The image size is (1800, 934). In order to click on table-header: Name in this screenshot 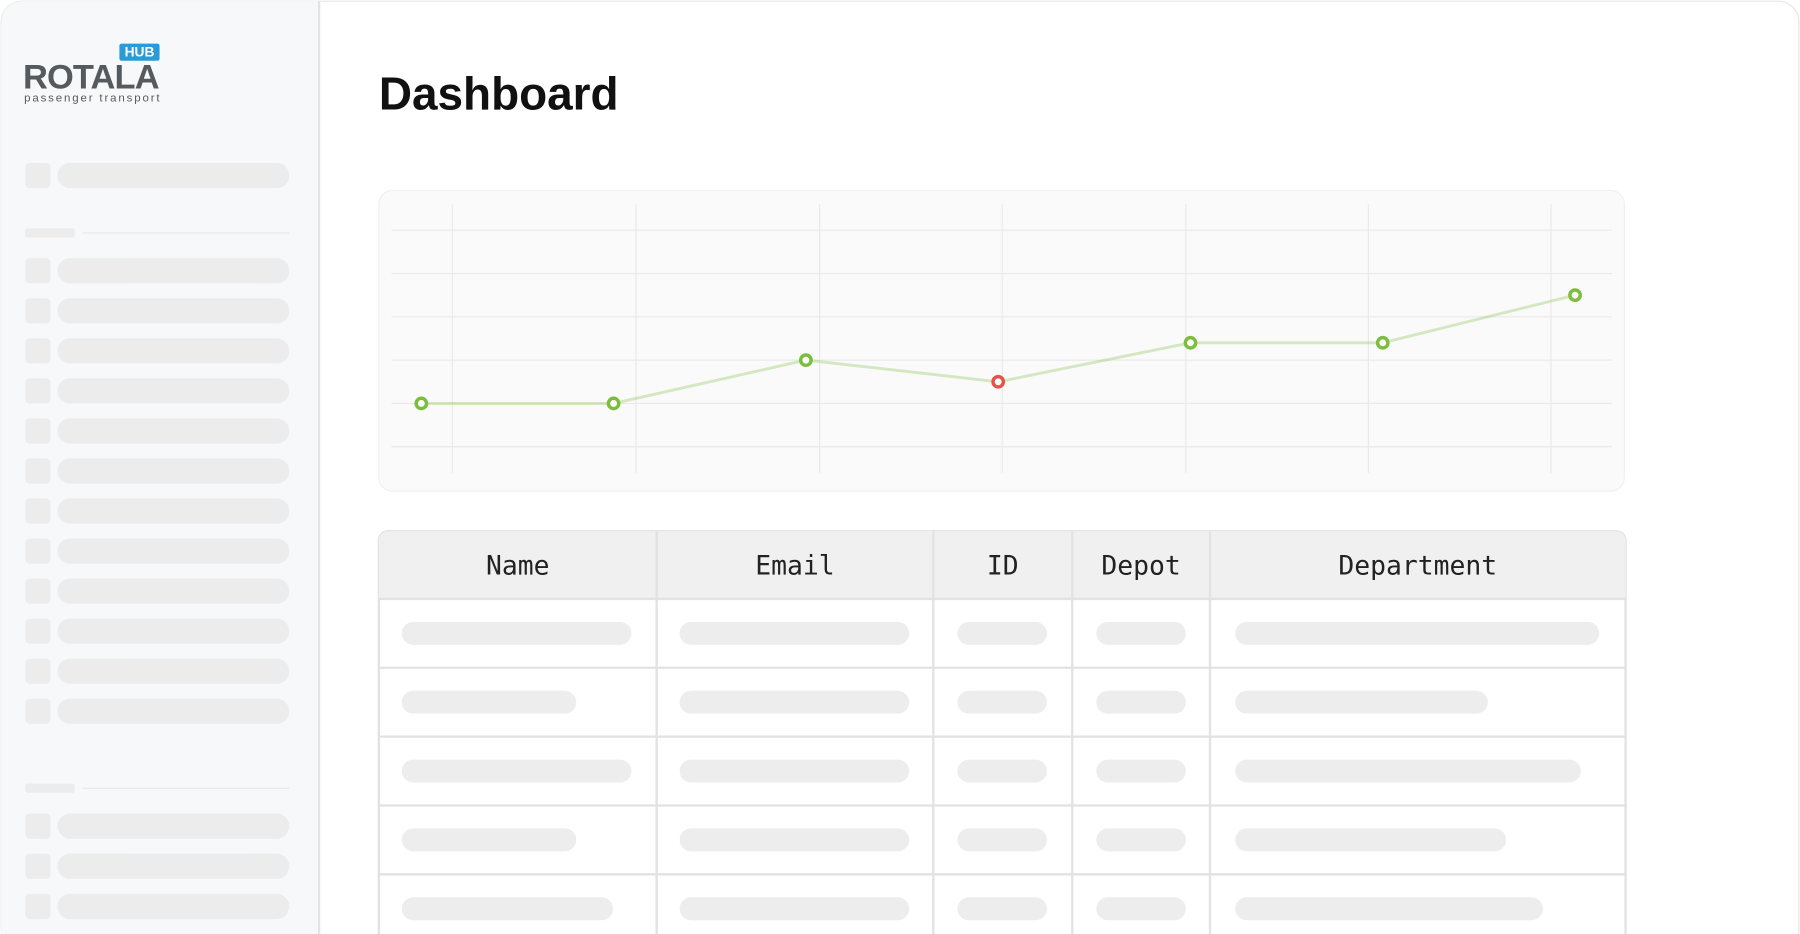, I will do `click(518, 566)`.